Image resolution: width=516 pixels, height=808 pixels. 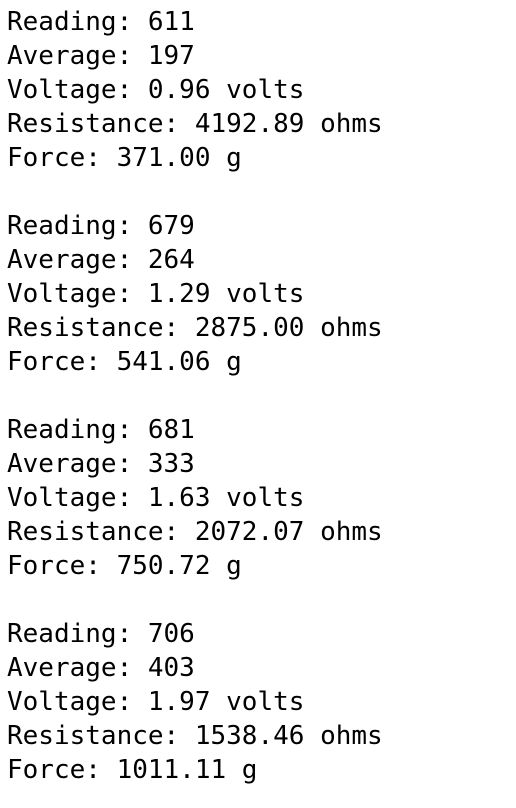 What do you see at coordinates (156, 702) in the screenshot?
I see `output-line: Voltage: 1.97 volts` at bounding box center [156, 702].